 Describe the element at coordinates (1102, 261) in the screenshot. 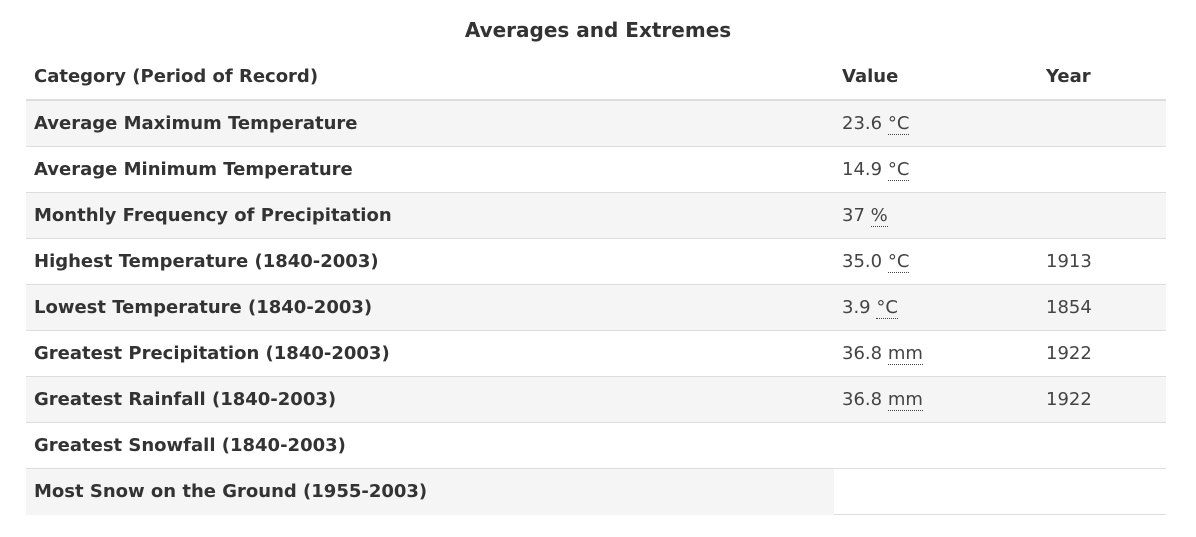

I see `year-cell: 1913` at that location.